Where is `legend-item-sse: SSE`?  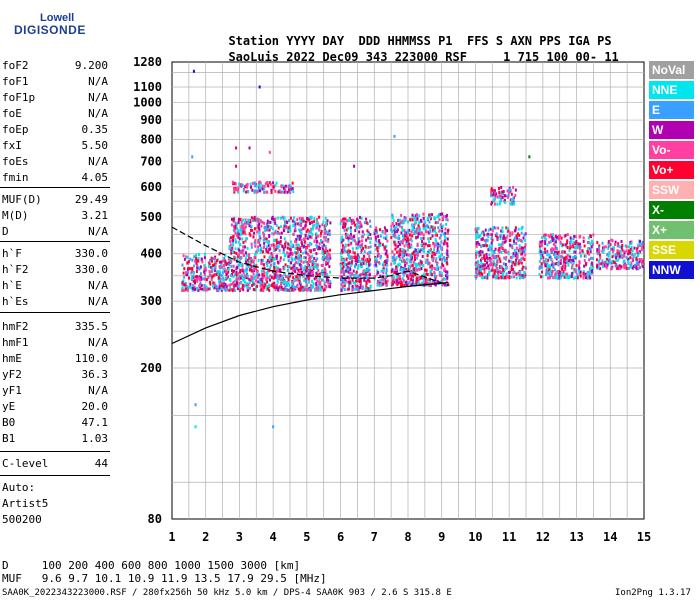 legend-item-sse: SSE is located at coordinates (671, 250).